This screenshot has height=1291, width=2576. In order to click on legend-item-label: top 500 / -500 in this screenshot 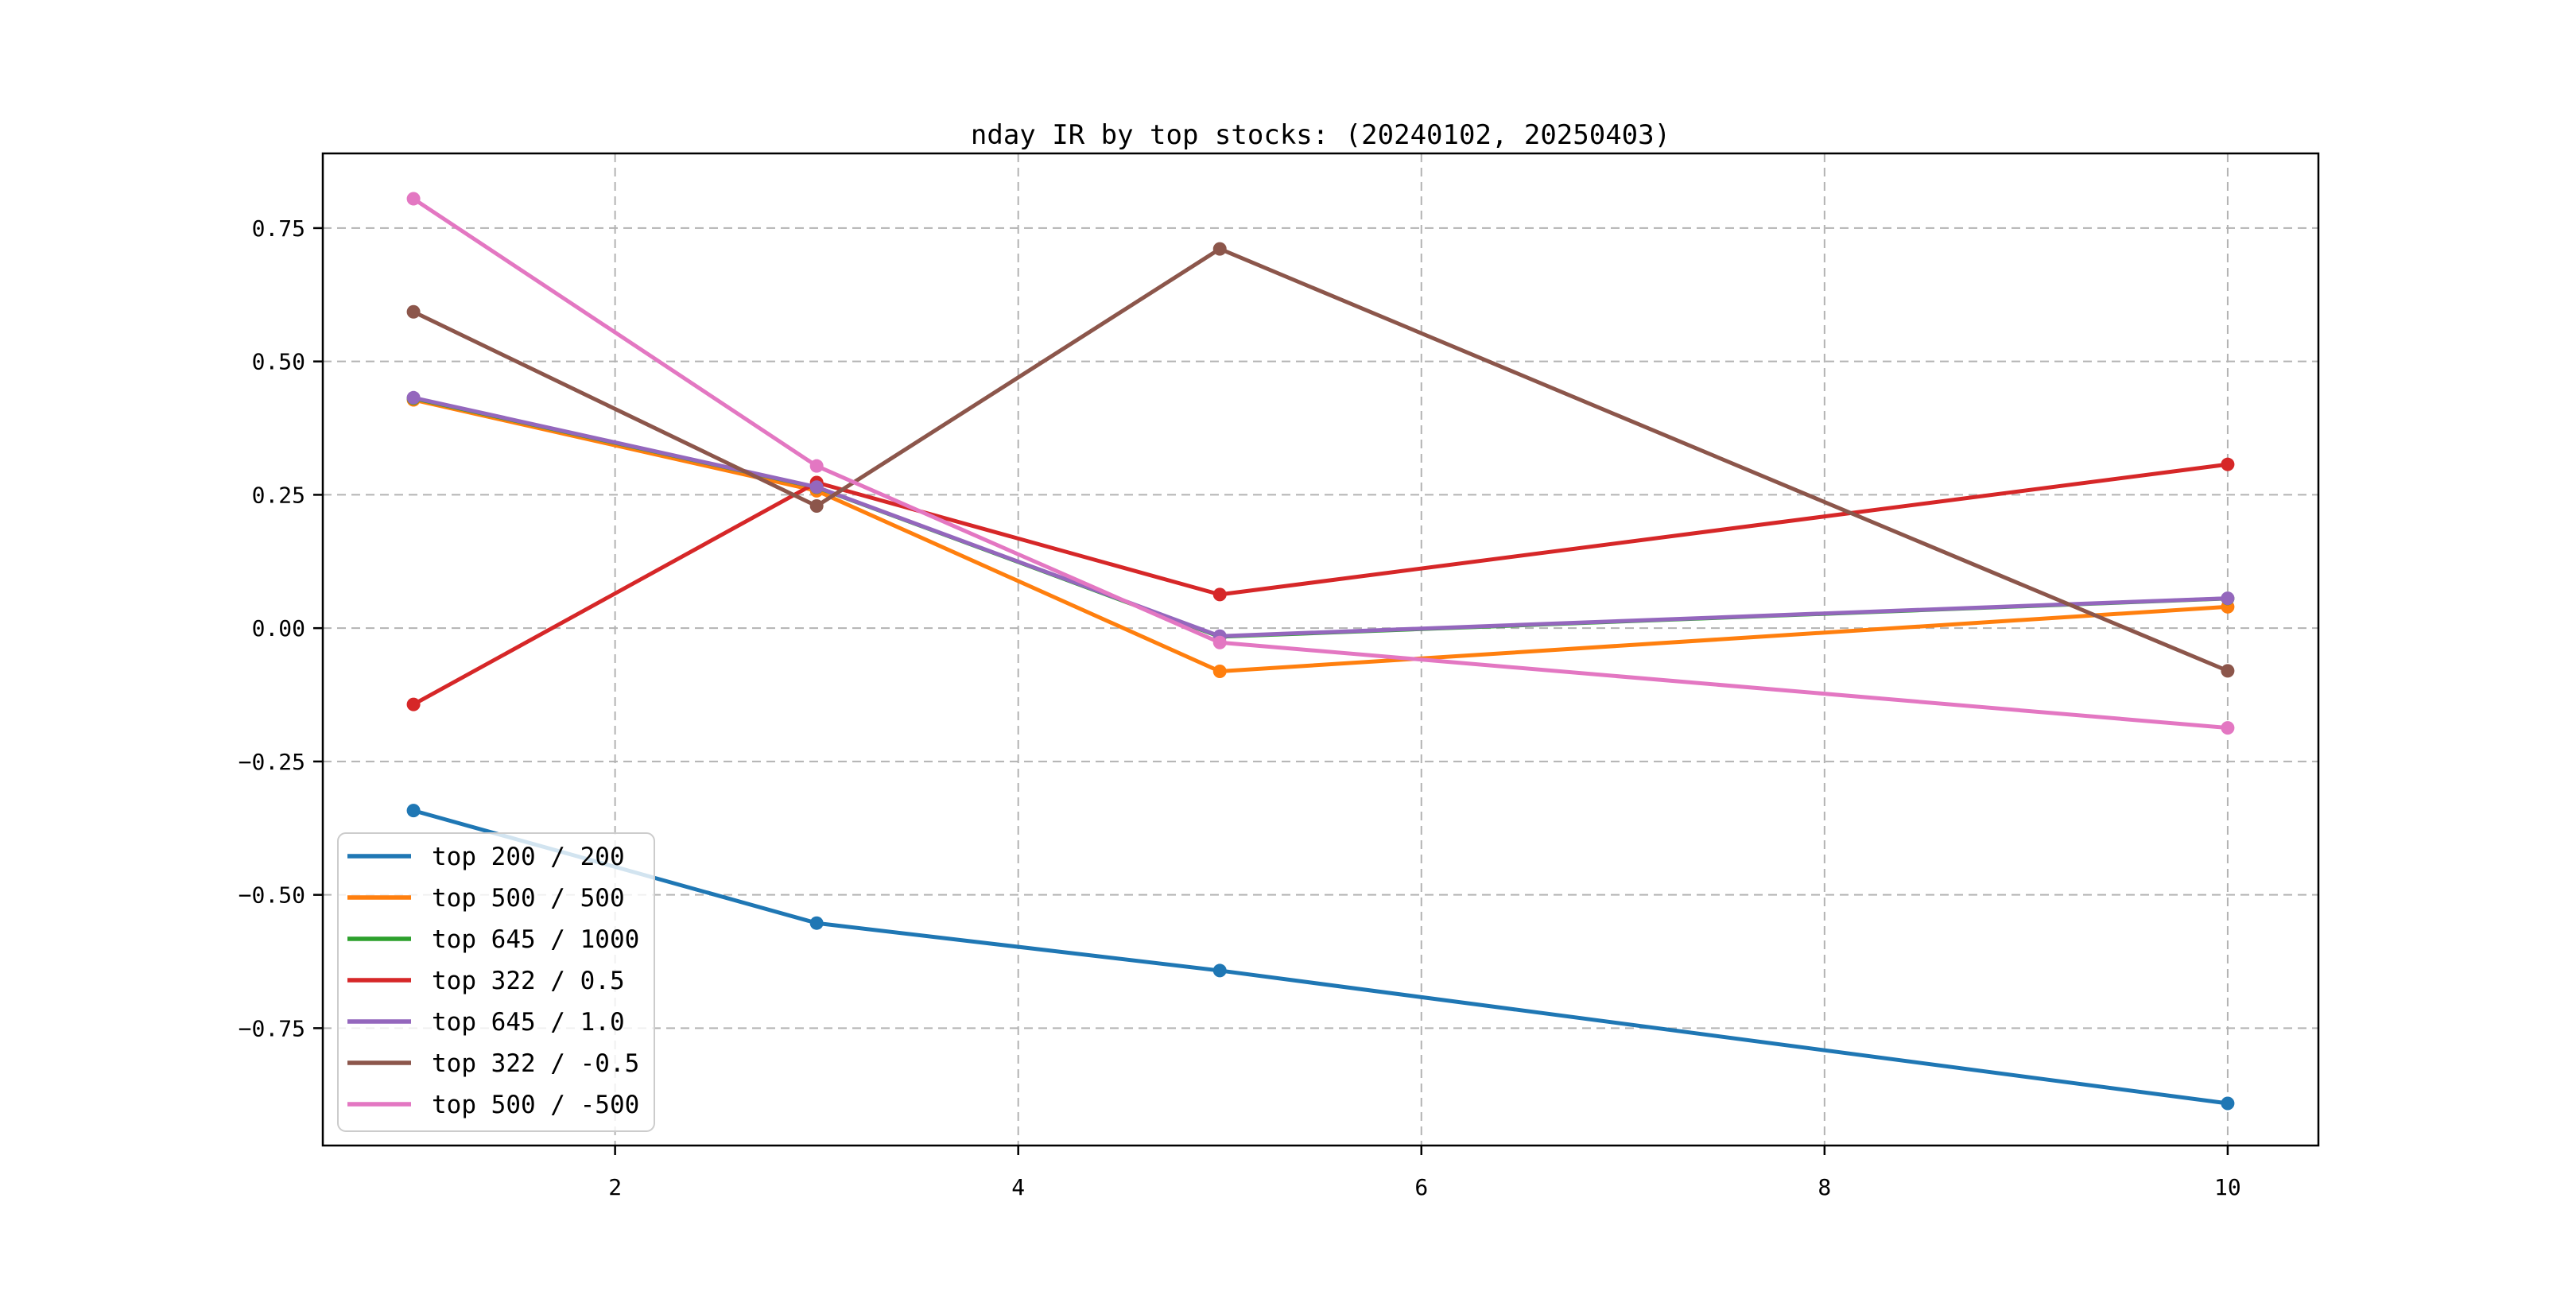, I will do `click(535, 1105)`.